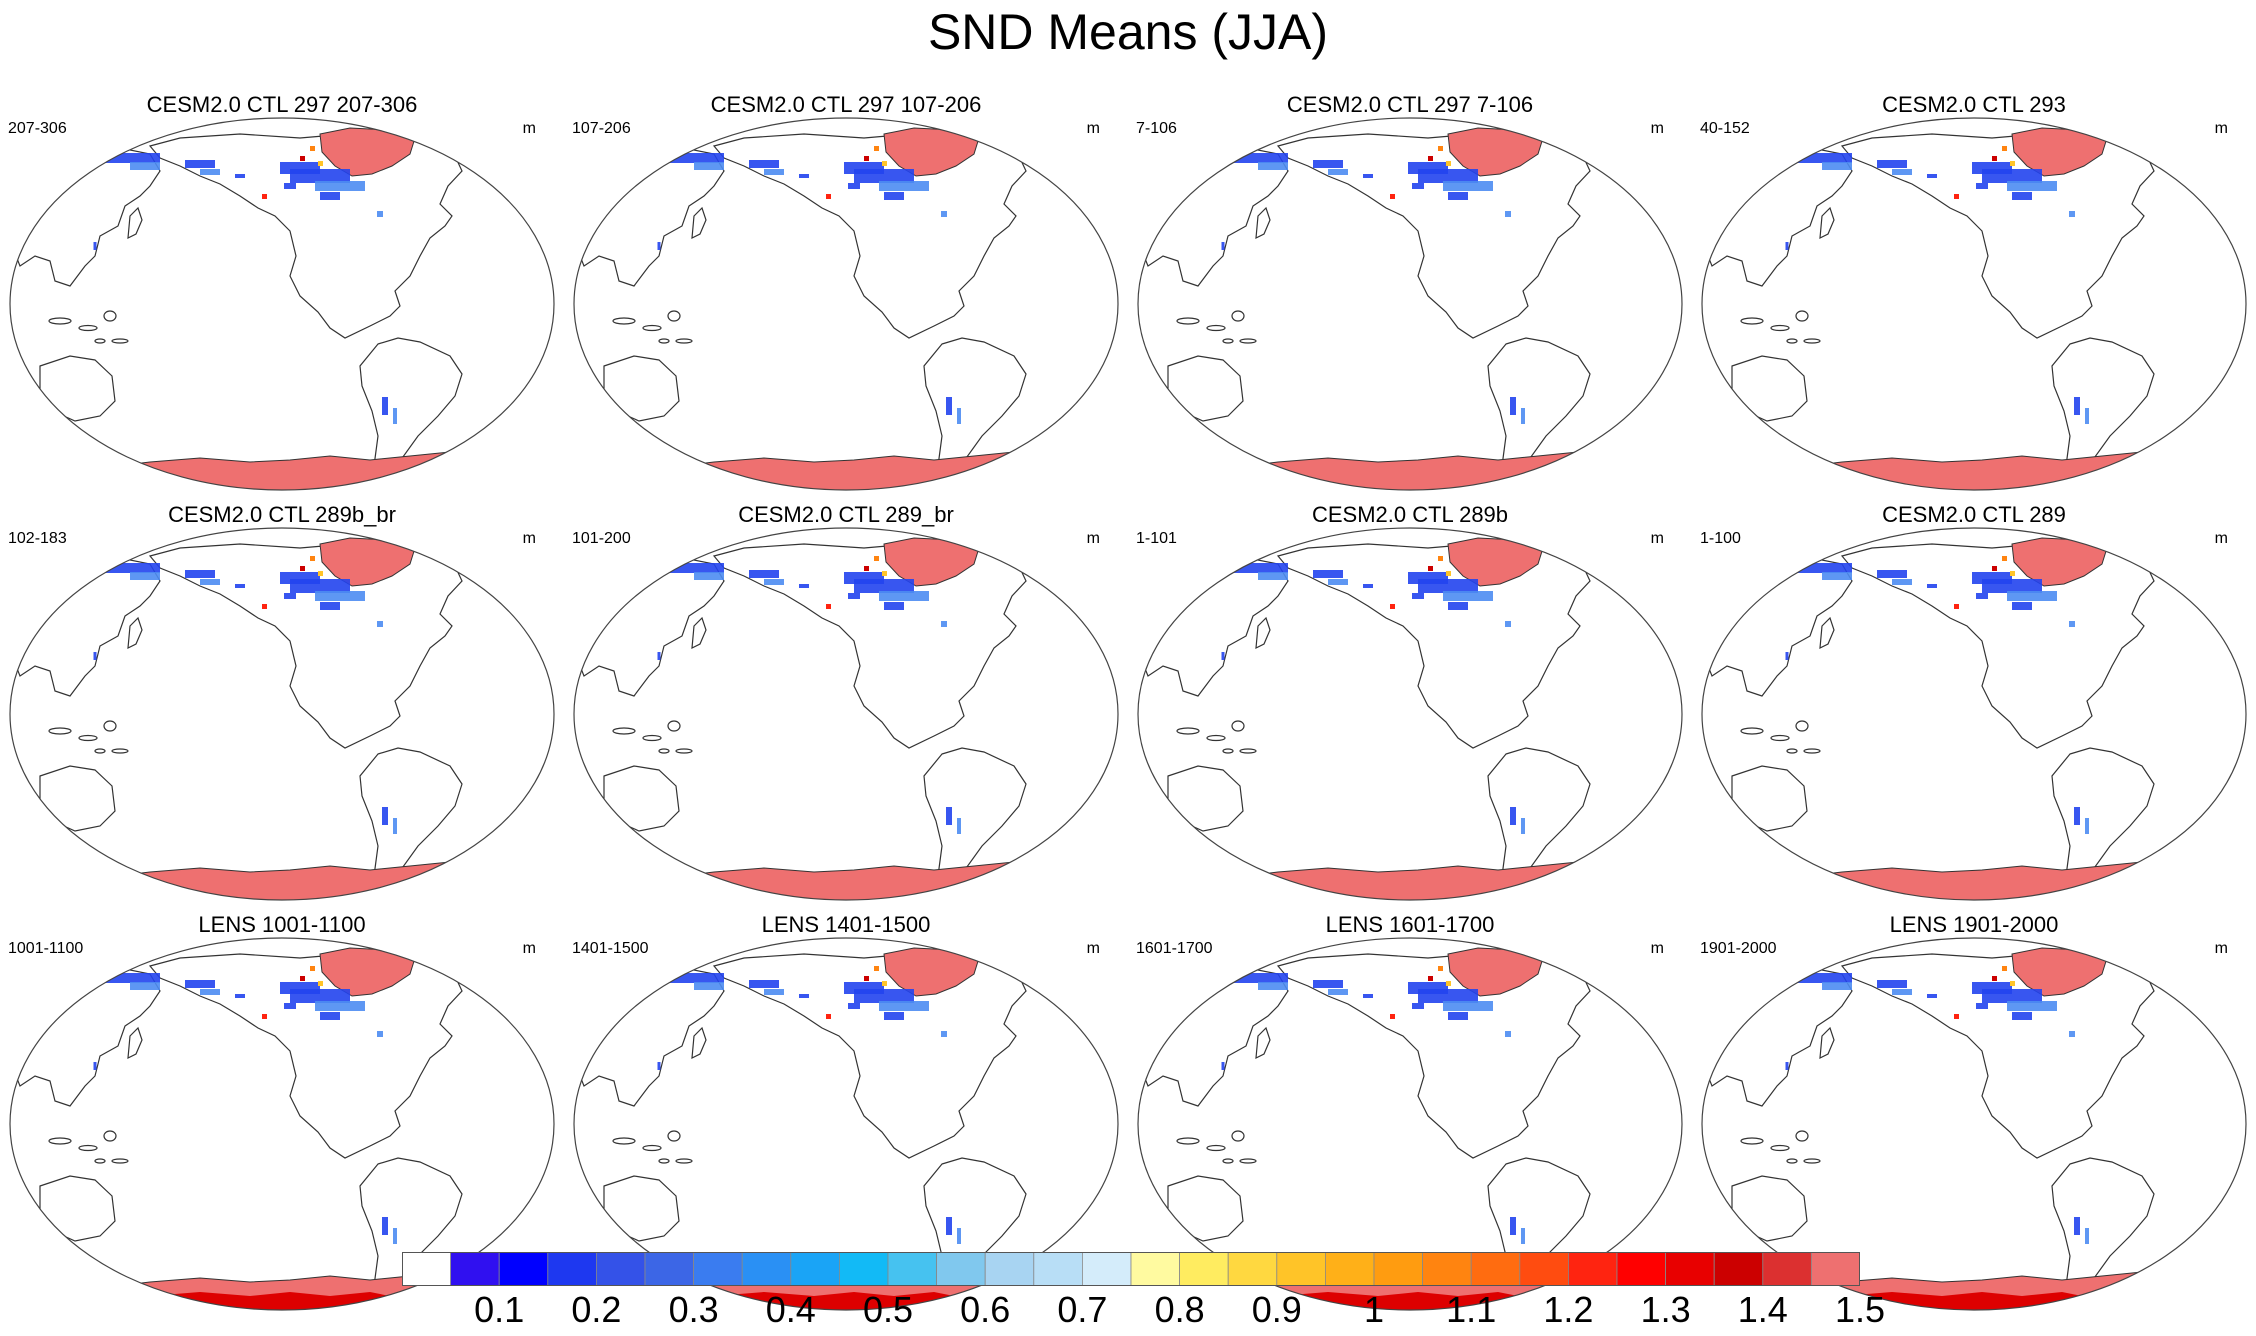 The width and height of the screenshot is (2256, 1336). Describe the element at coordinates (693, 1309) in the screenshot. I see `colorbar-tick-label: 0.3` at that location.